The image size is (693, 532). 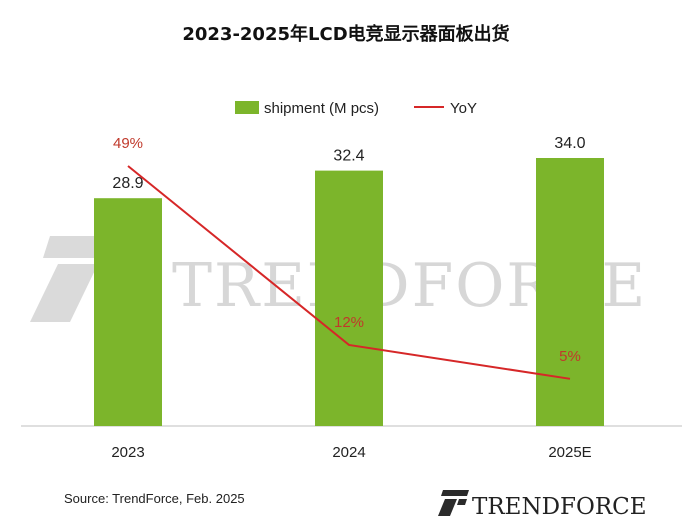 I want to click on chart-title: 2023-2025年LCD电竞显示器面板出货, so click(x=345, y=34).